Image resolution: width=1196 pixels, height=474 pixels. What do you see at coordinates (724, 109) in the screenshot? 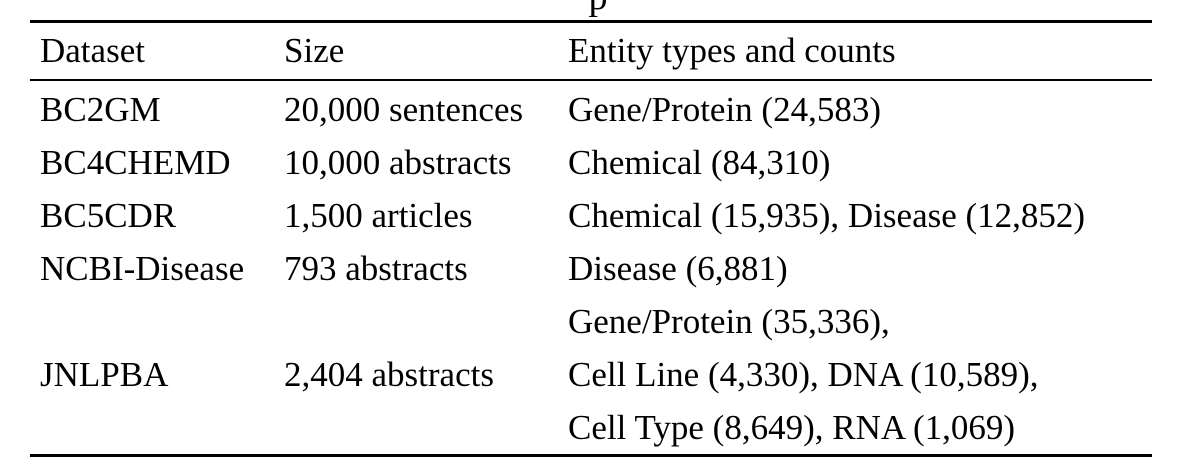
I see `entities-cell: Gene/Protein (24,583)` at bounding box center [724, 109].